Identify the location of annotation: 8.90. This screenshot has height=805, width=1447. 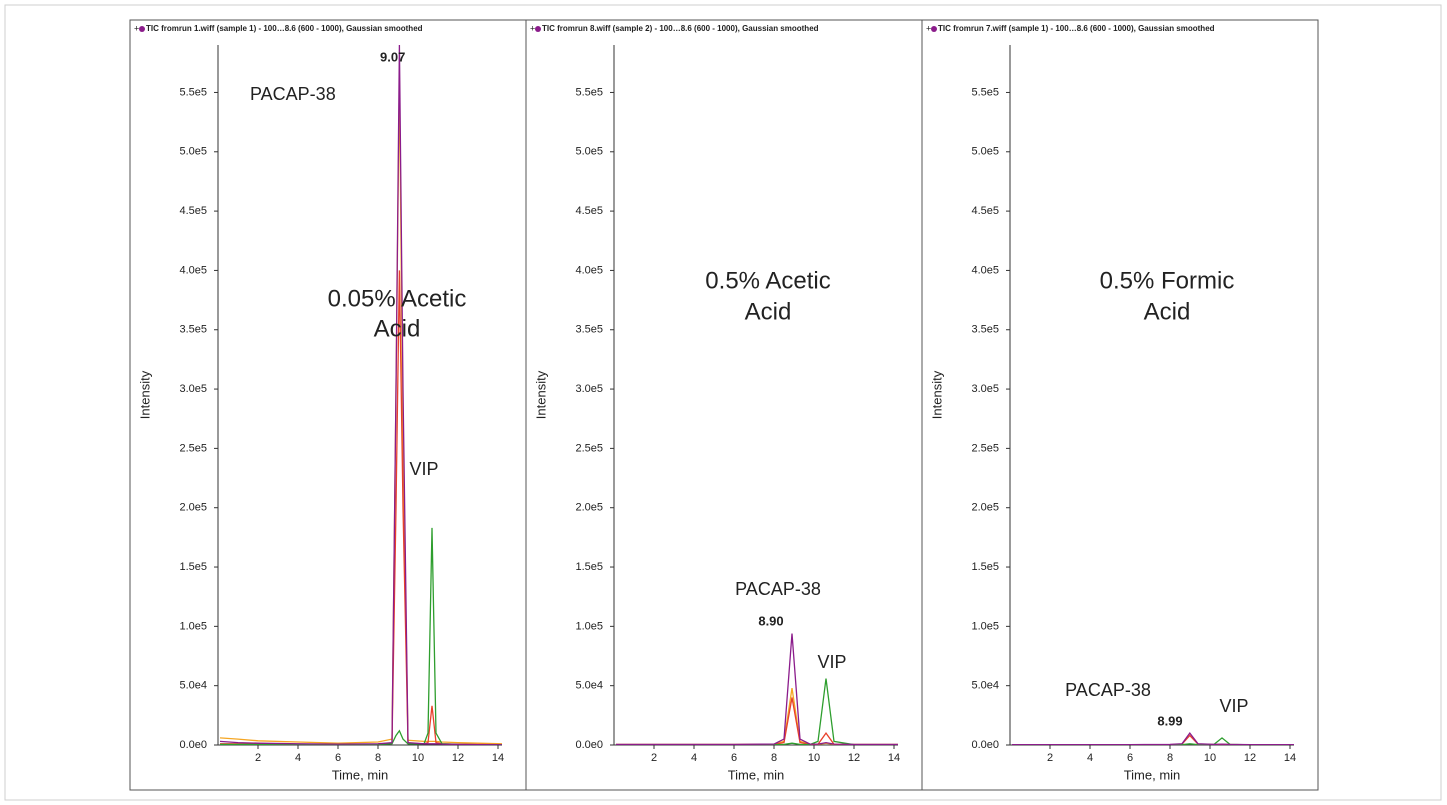
(770, 620).